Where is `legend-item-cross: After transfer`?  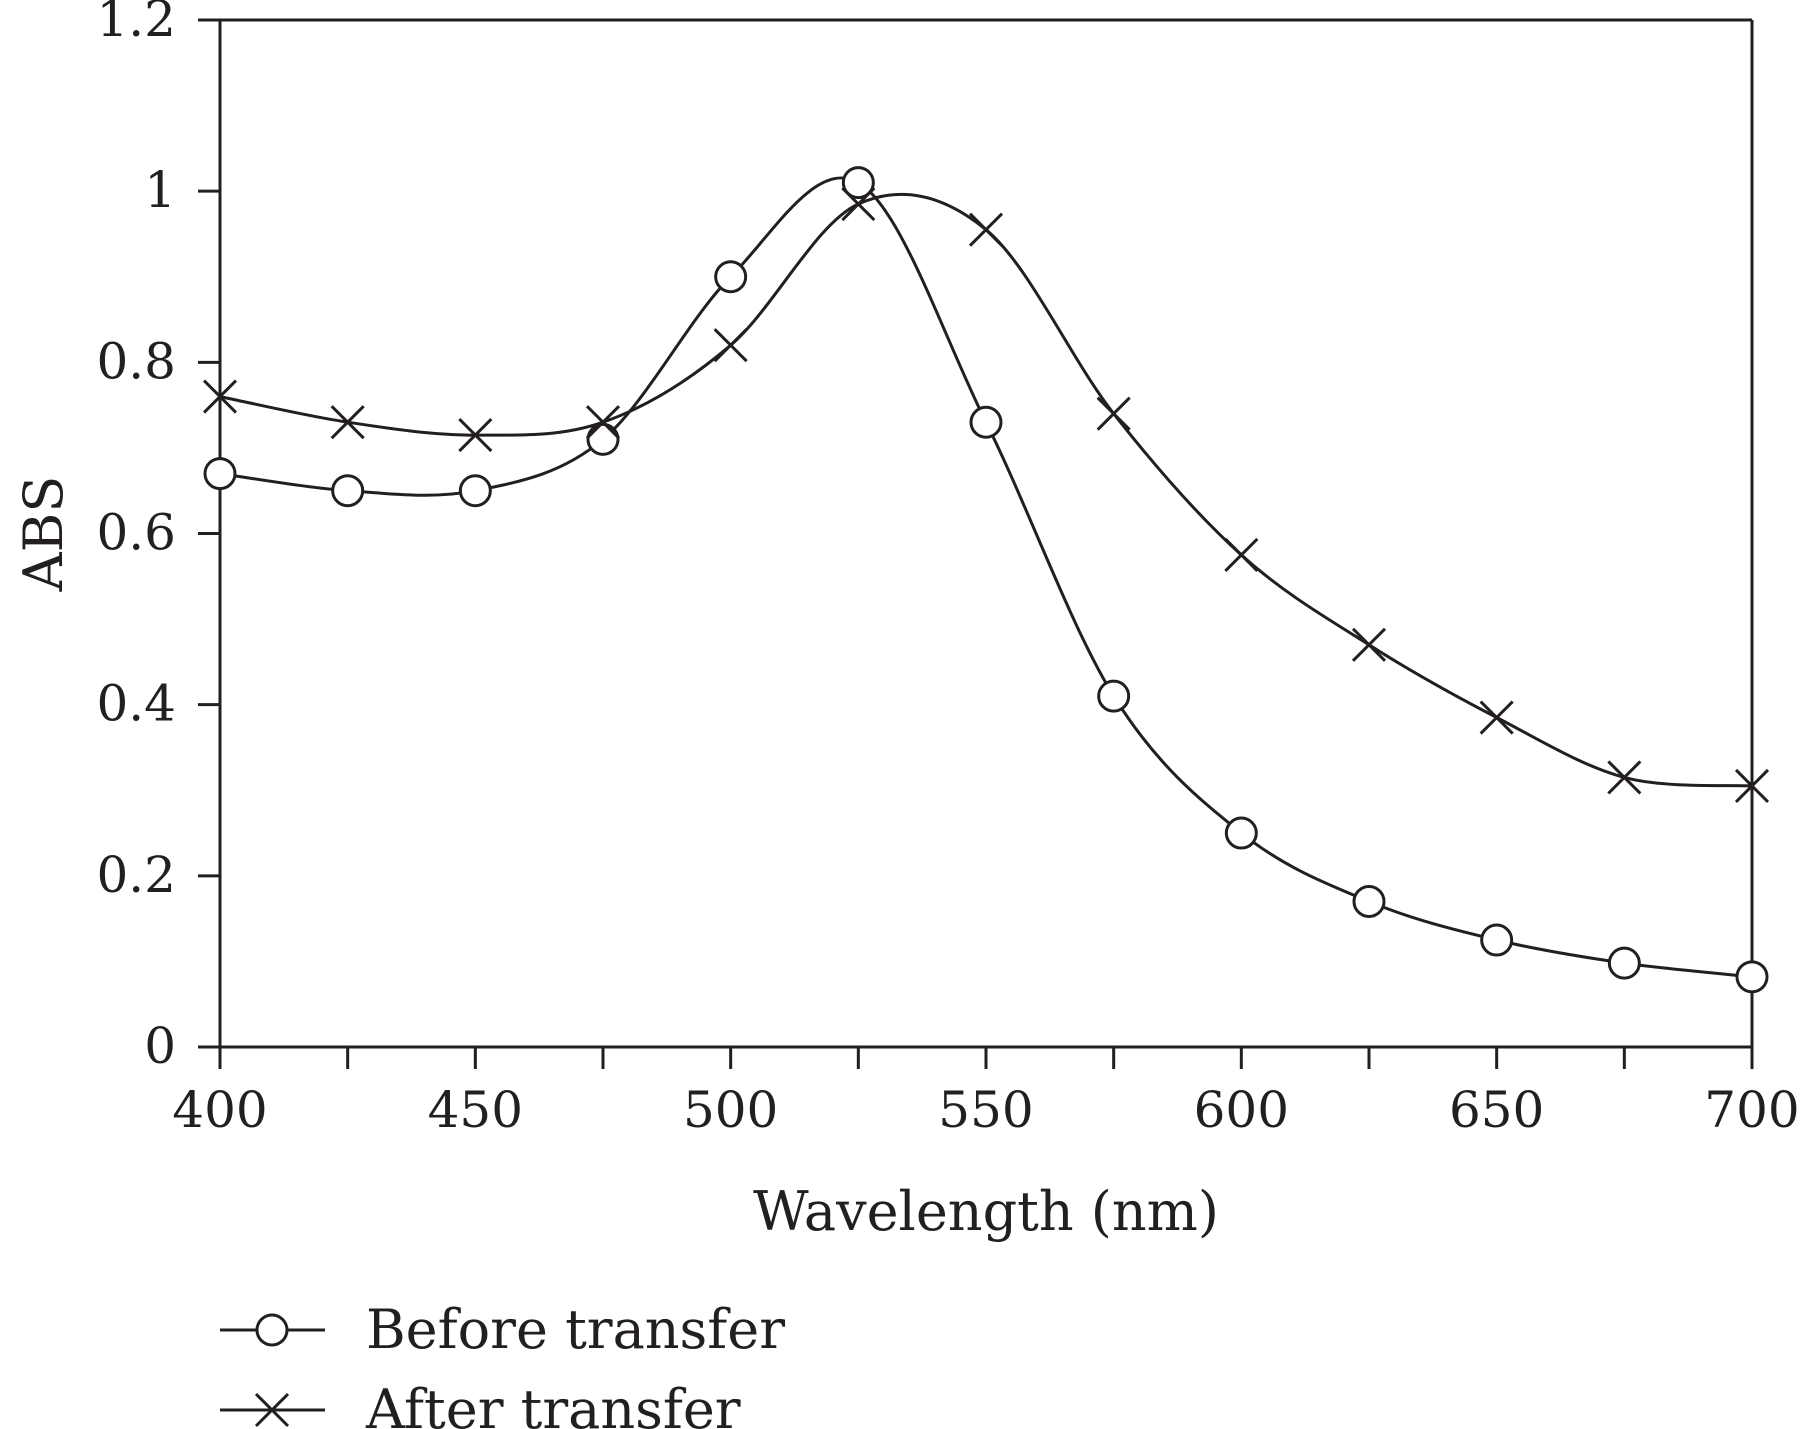 legend-item-cross: After transfer is located at coordinates (480, 1403).